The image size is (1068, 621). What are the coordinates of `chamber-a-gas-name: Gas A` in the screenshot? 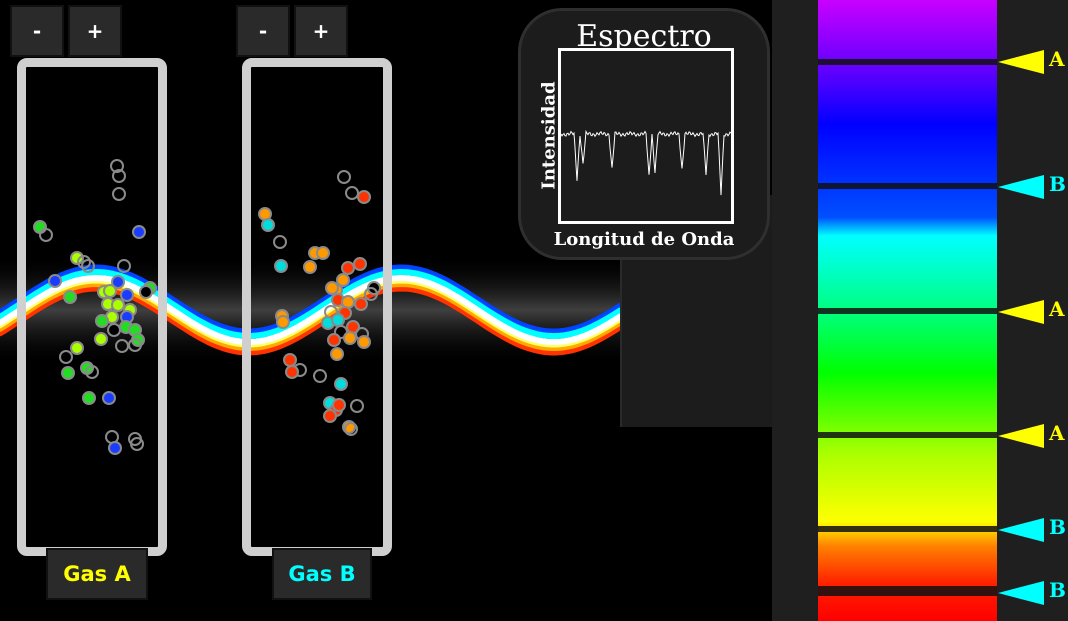 It's located at (97, 574).